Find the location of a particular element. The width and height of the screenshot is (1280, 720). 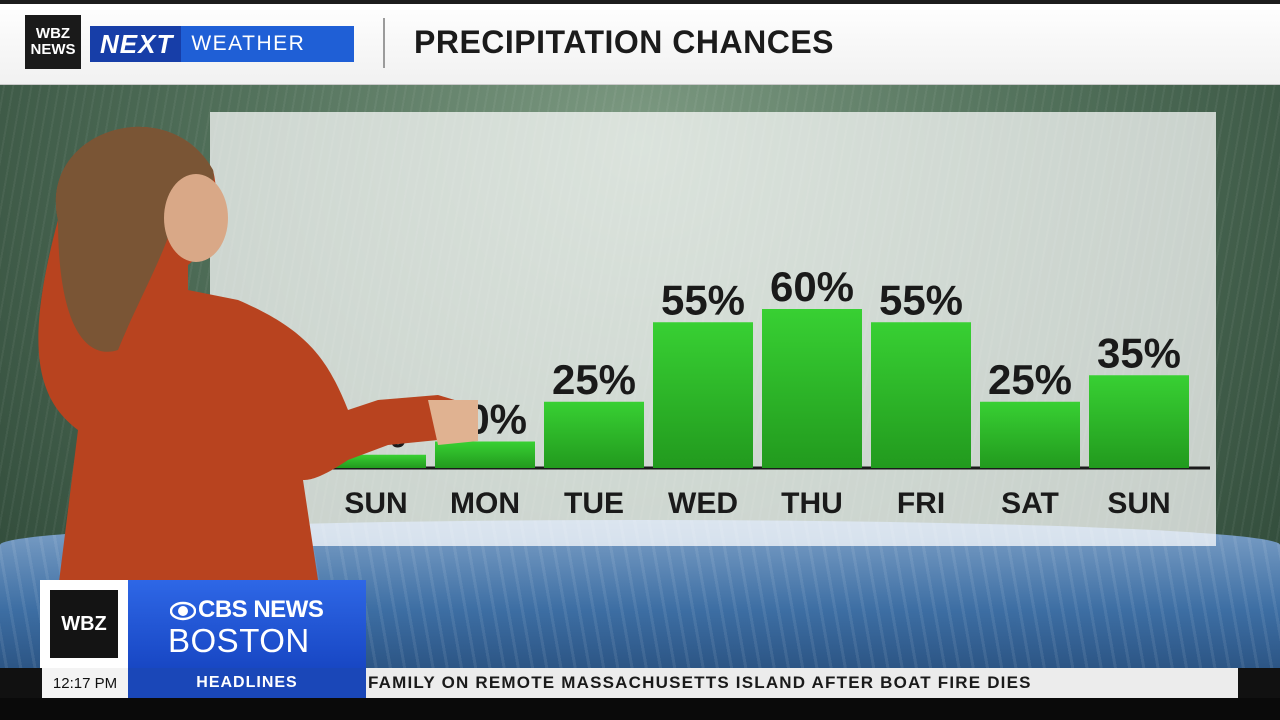

bottom-strip is located at coordinates (640, 709).